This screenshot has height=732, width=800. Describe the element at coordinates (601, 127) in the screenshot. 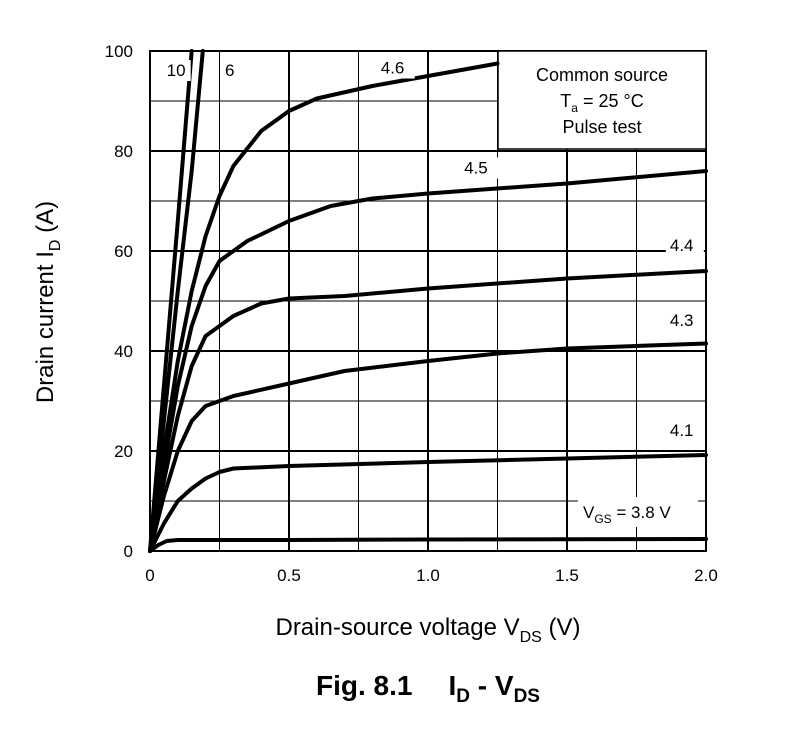

I see `annotation-line-3: Pulse test` at that location.